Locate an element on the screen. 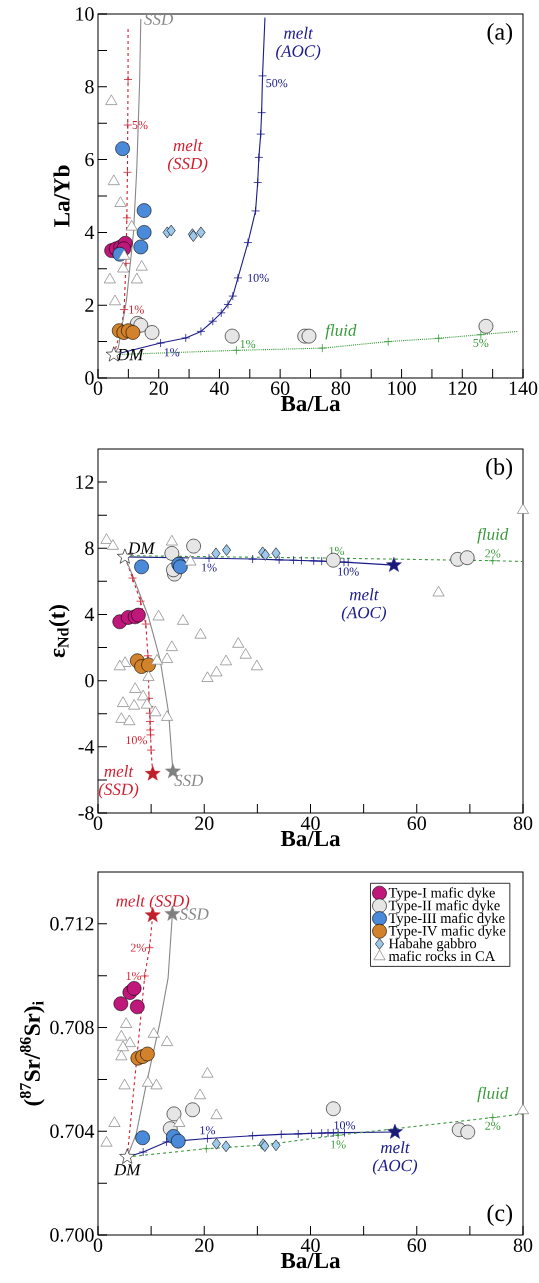  y-tick-label: 2 is located at coordinates (89, 305).